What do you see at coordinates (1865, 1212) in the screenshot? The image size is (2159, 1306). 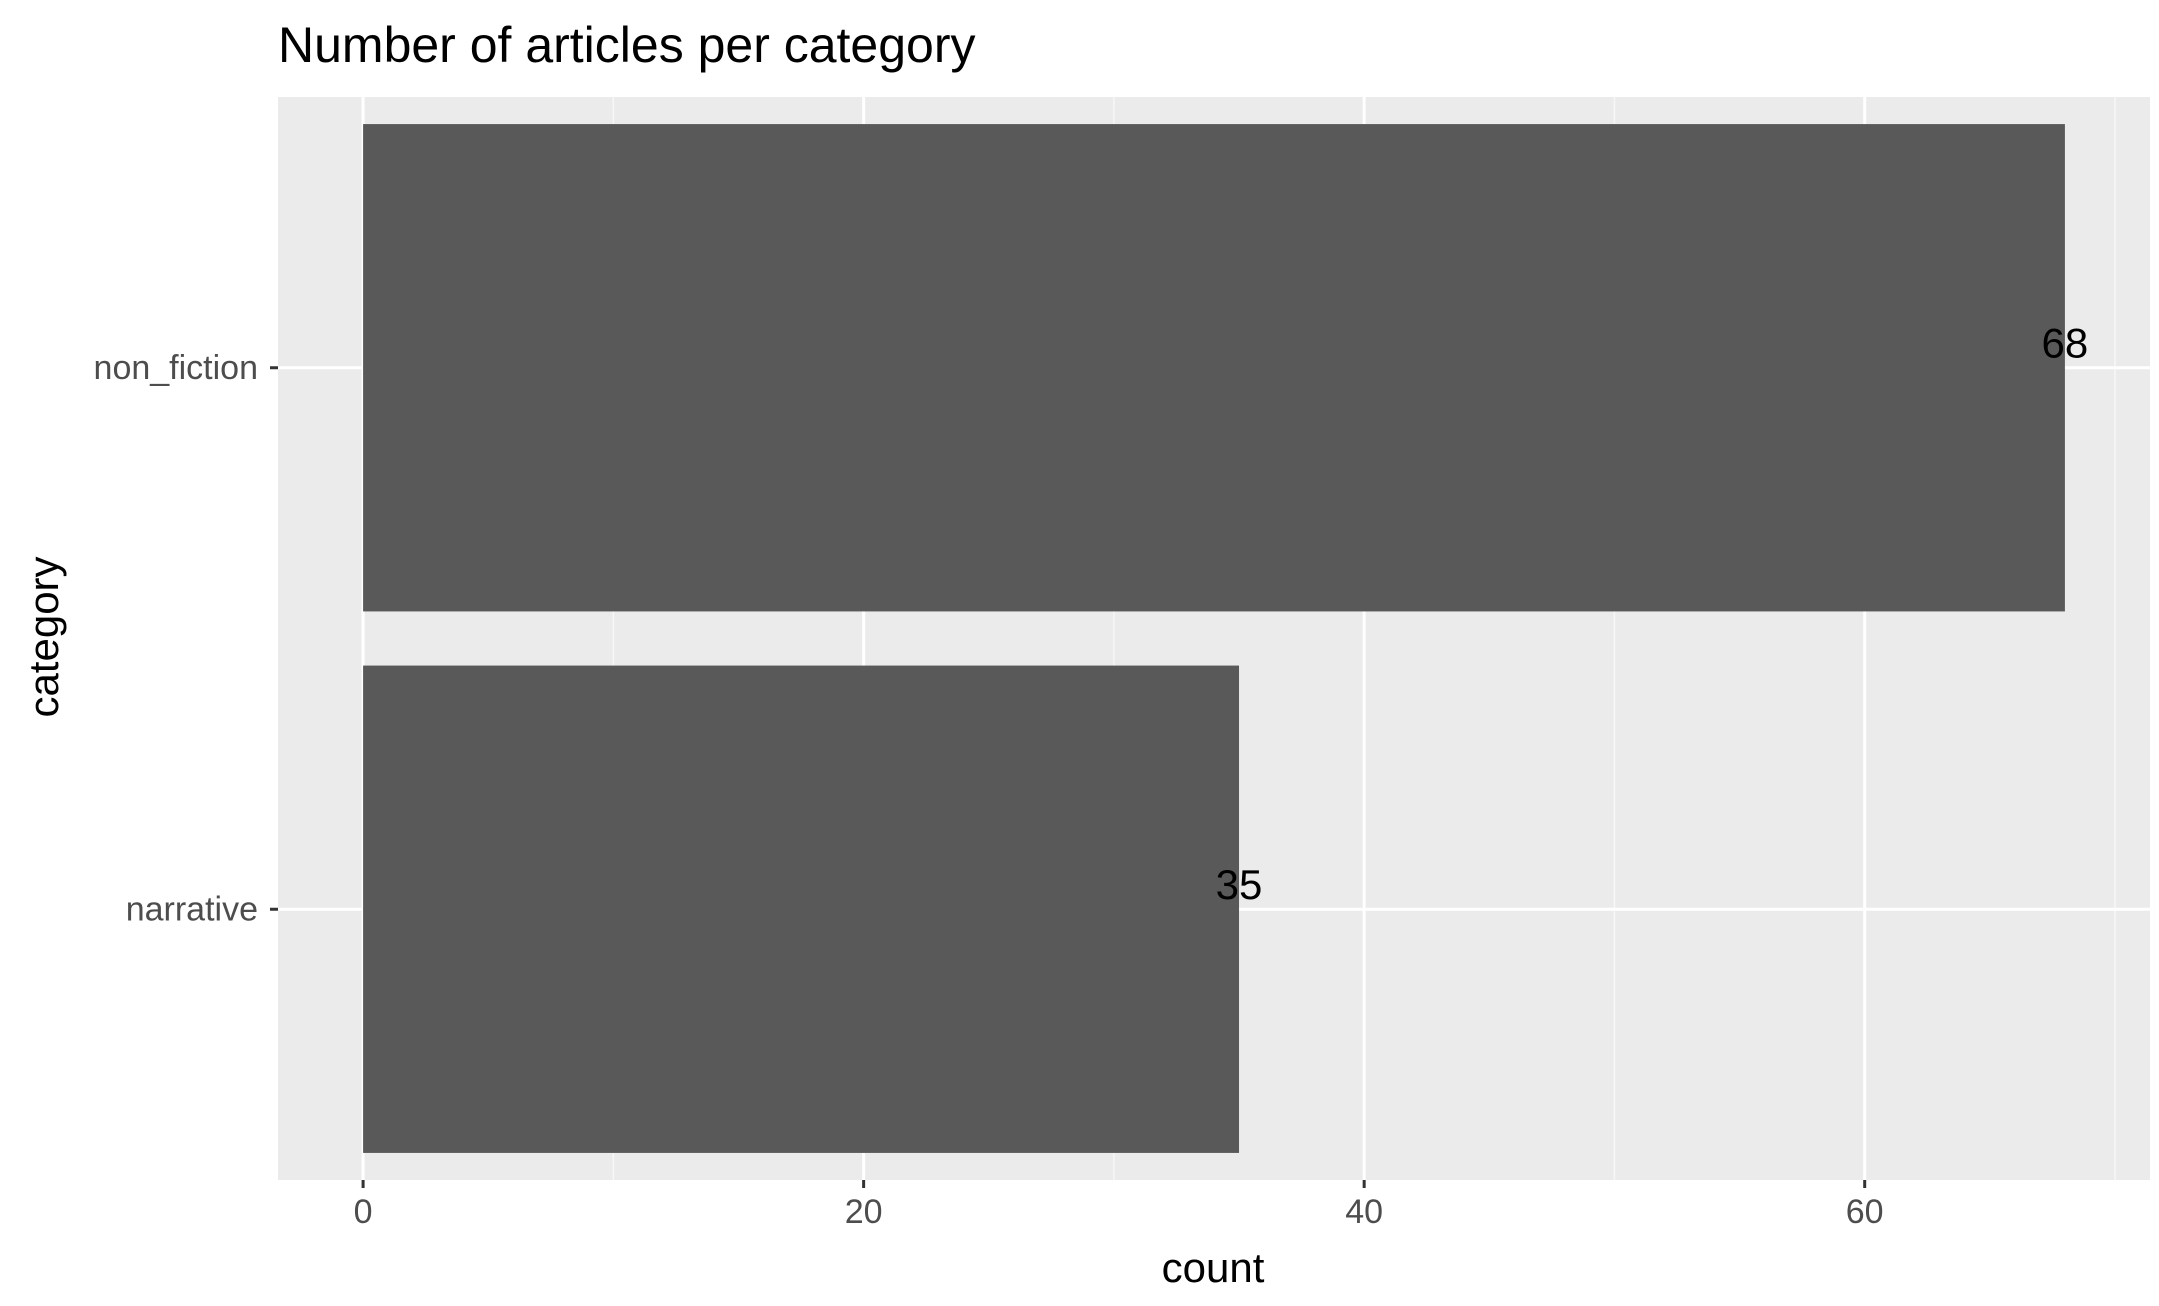 I see `x-tick-label-60: 60` at bounding box center [1865, 1212].